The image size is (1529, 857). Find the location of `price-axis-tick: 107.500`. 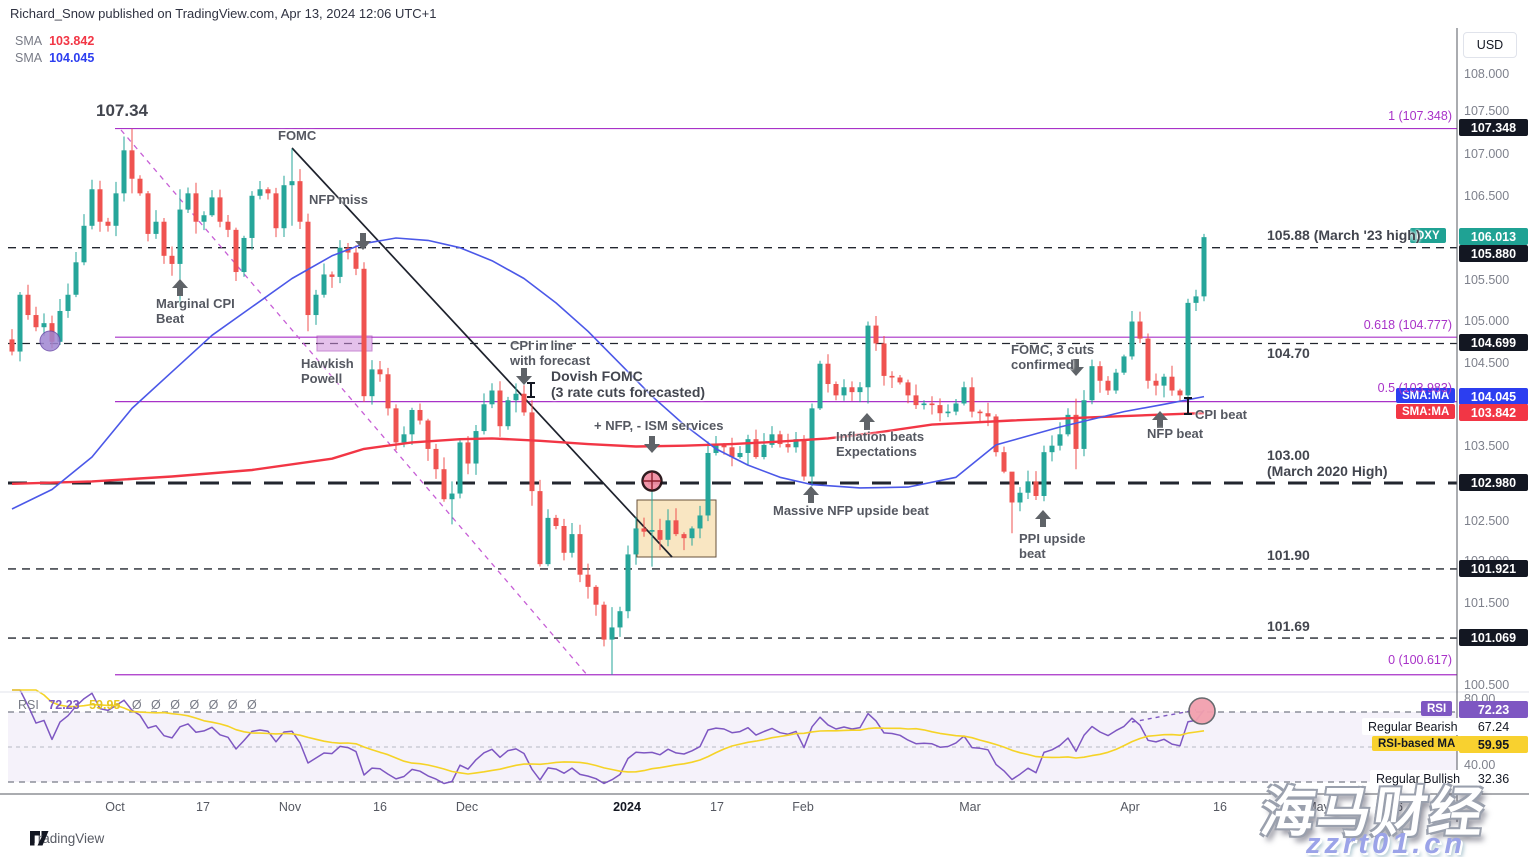

price-axis-tick: 107.500 is located at coordinates (1487, 111).